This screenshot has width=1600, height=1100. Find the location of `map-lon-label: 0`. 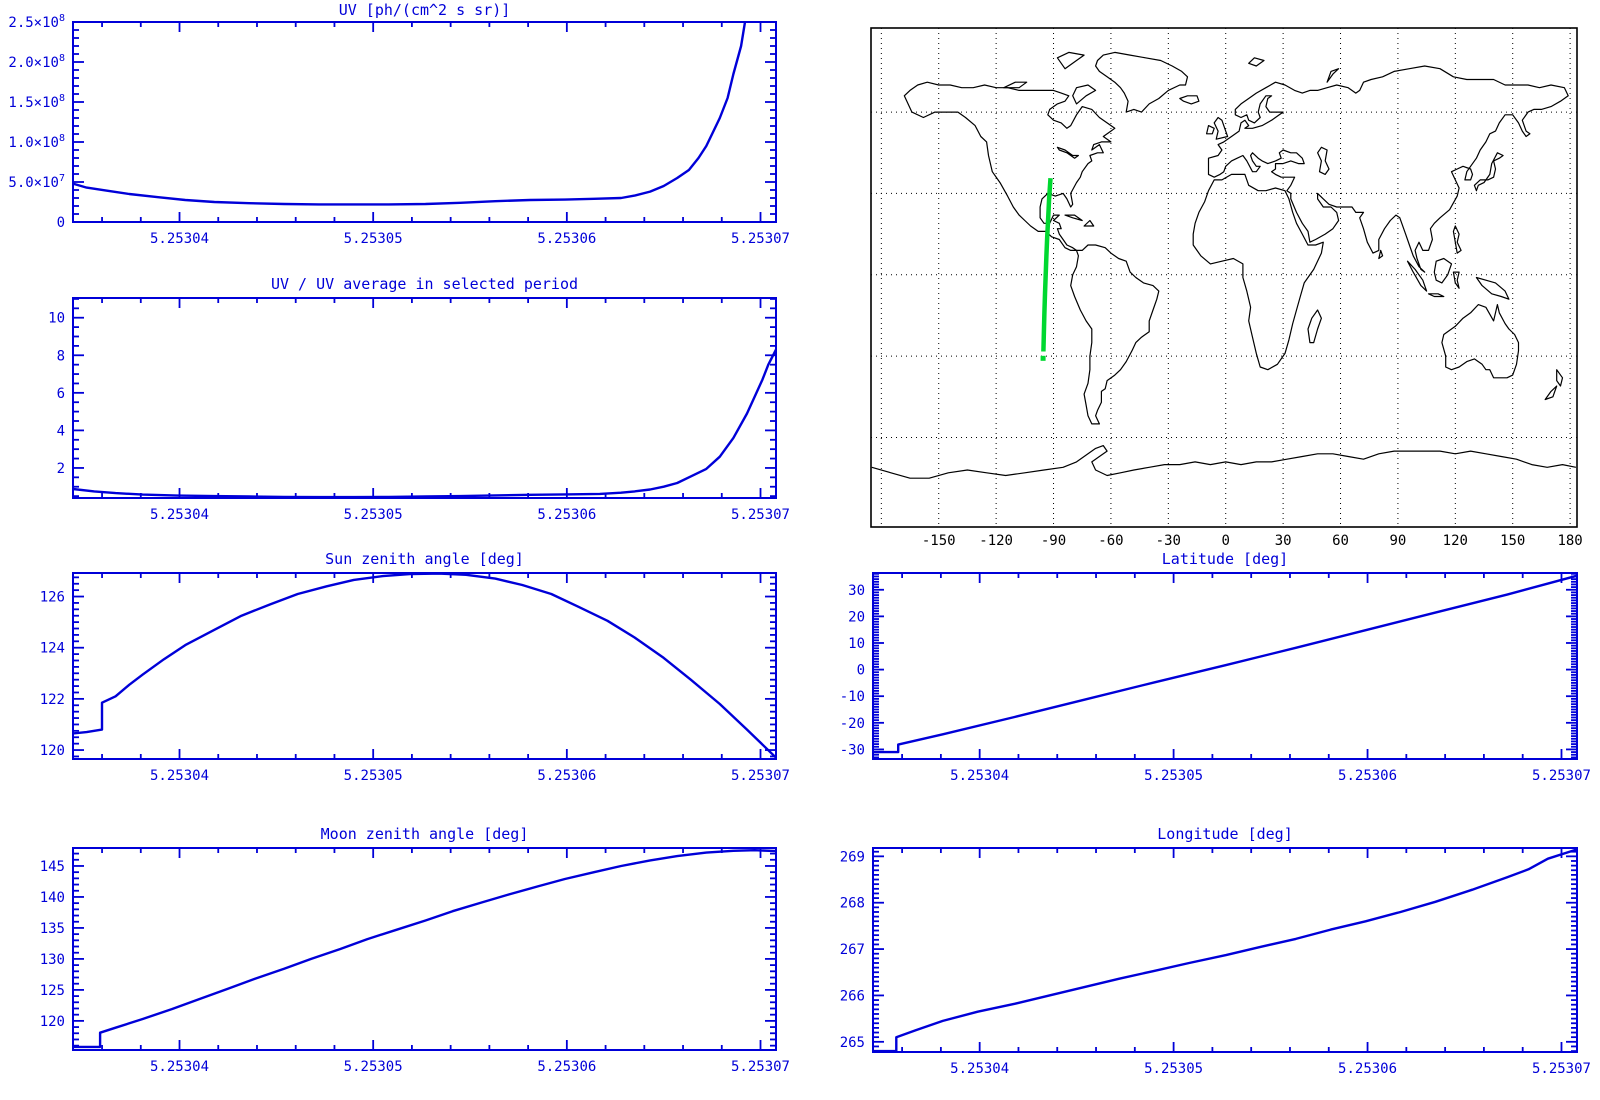

map-lon-label: 0 is located at coordinates (1226, 541).